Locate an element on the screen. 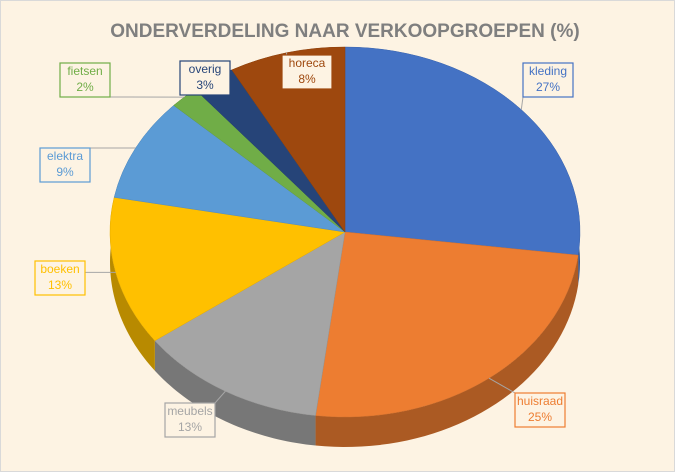 The height and width of the screenshot is (472, 675). value-label: 8% is located at coordinates (307, 79).